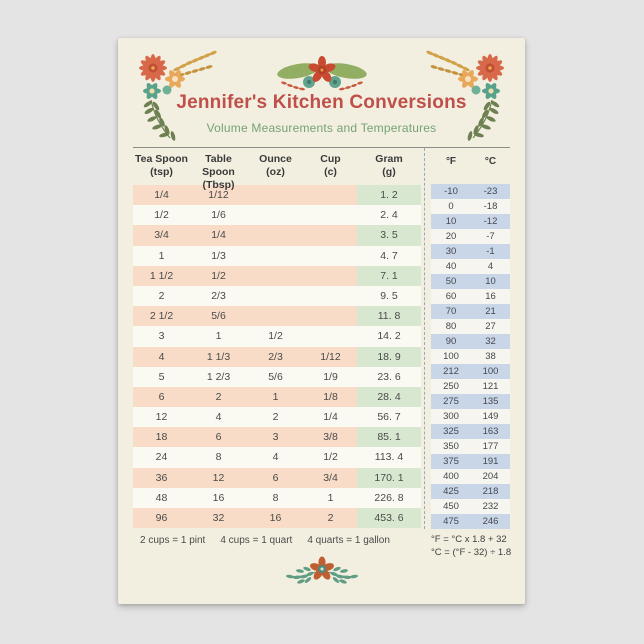 This screenshot has width=644, height=644. Describe the element at coordinates (451, 326) in the screenshot. I see `temperature-cell: 80` at that location.